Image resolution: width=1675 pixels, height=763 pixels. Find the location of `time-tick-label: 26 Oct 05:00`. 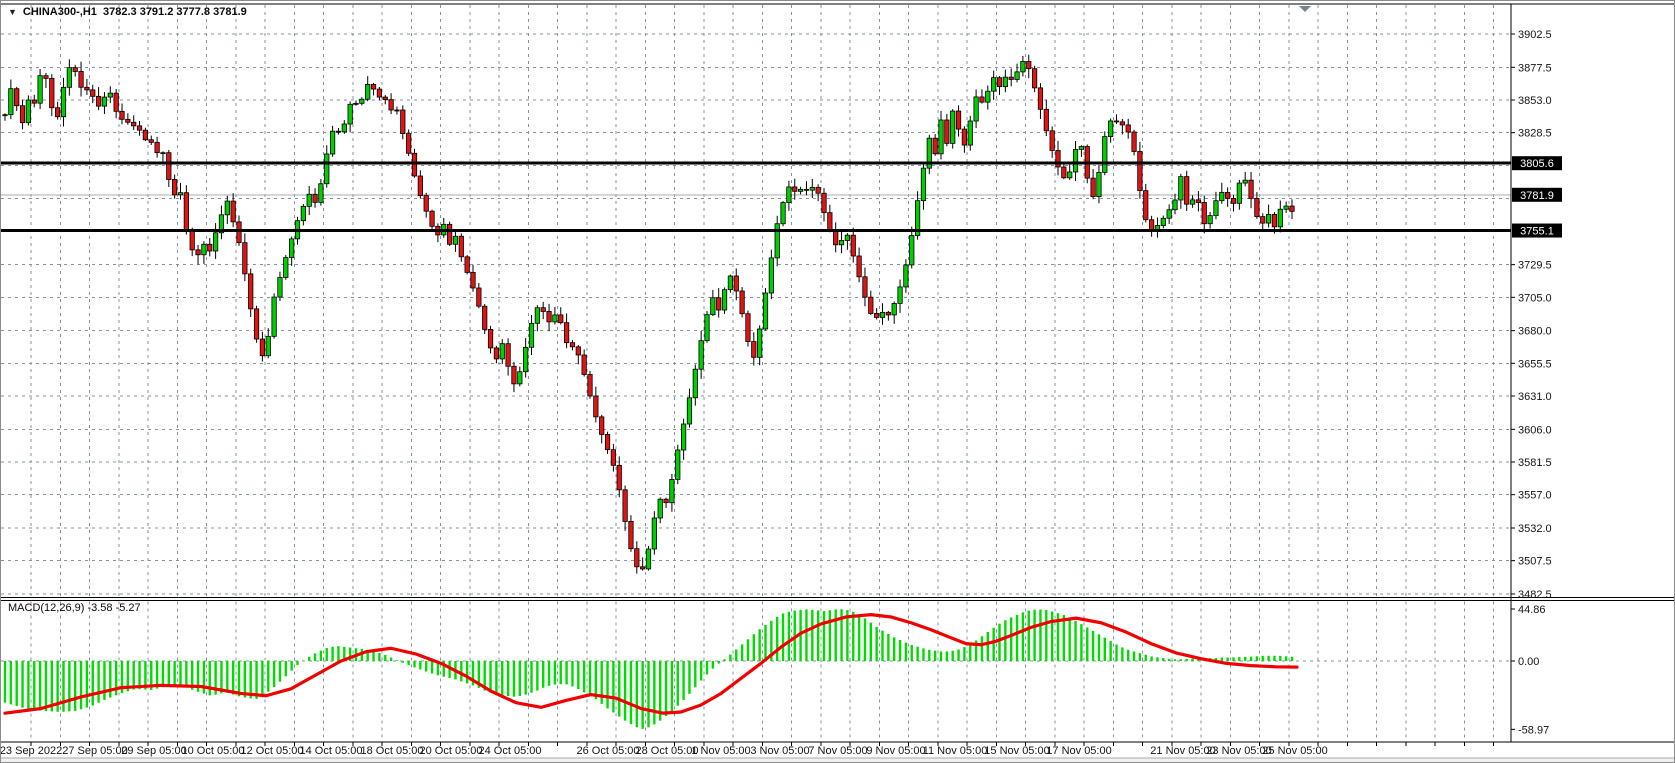

time-tick-label: 26 Oct 05:00 is located at coordinates (608, 751).